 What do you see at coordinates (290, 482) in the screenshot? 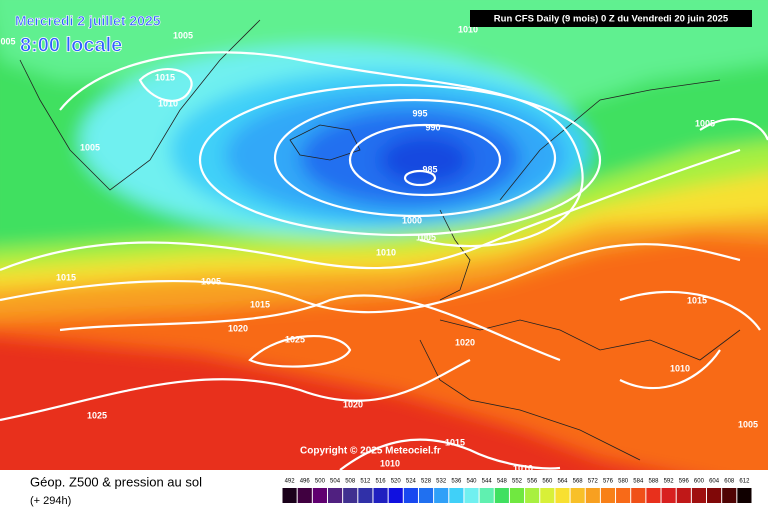
I see `legend-label: 492` at bounding box center [290, 482].